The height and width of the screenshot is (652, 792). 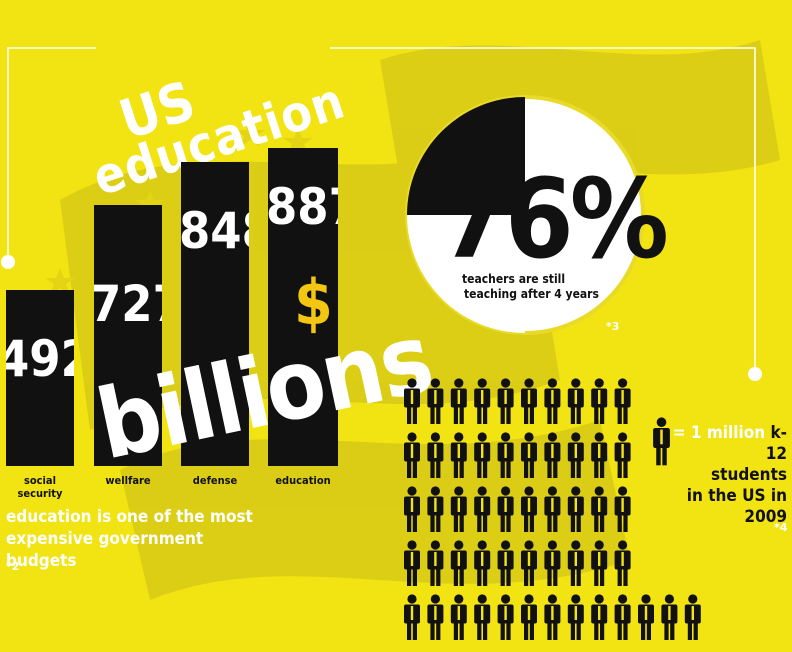 What do you see at coordinates (303, 207) in the screenshot?
I see `bar-value-education: 887` at bounding box center [303, 207].